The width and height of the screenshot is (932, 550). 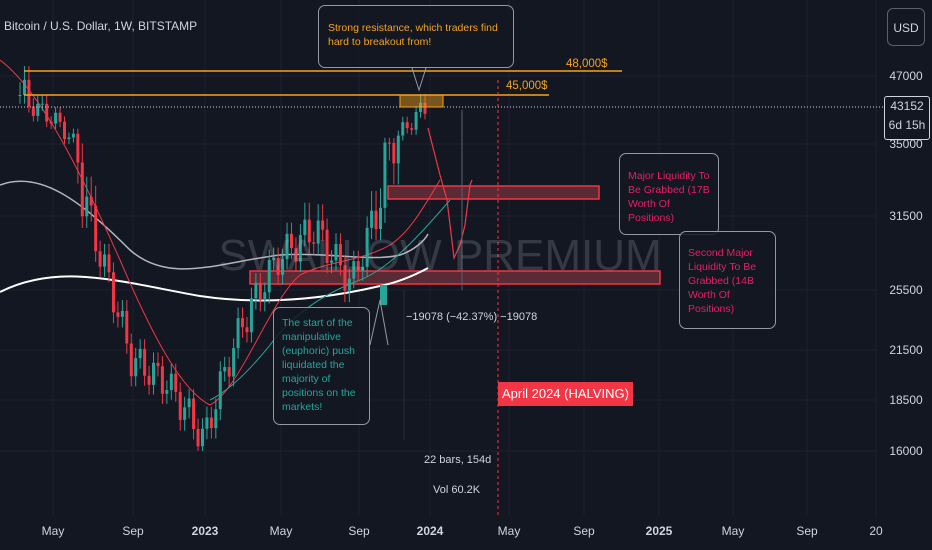 I want to click on halving-label: April 2024 (HALVING), so click(x=565, y=394).